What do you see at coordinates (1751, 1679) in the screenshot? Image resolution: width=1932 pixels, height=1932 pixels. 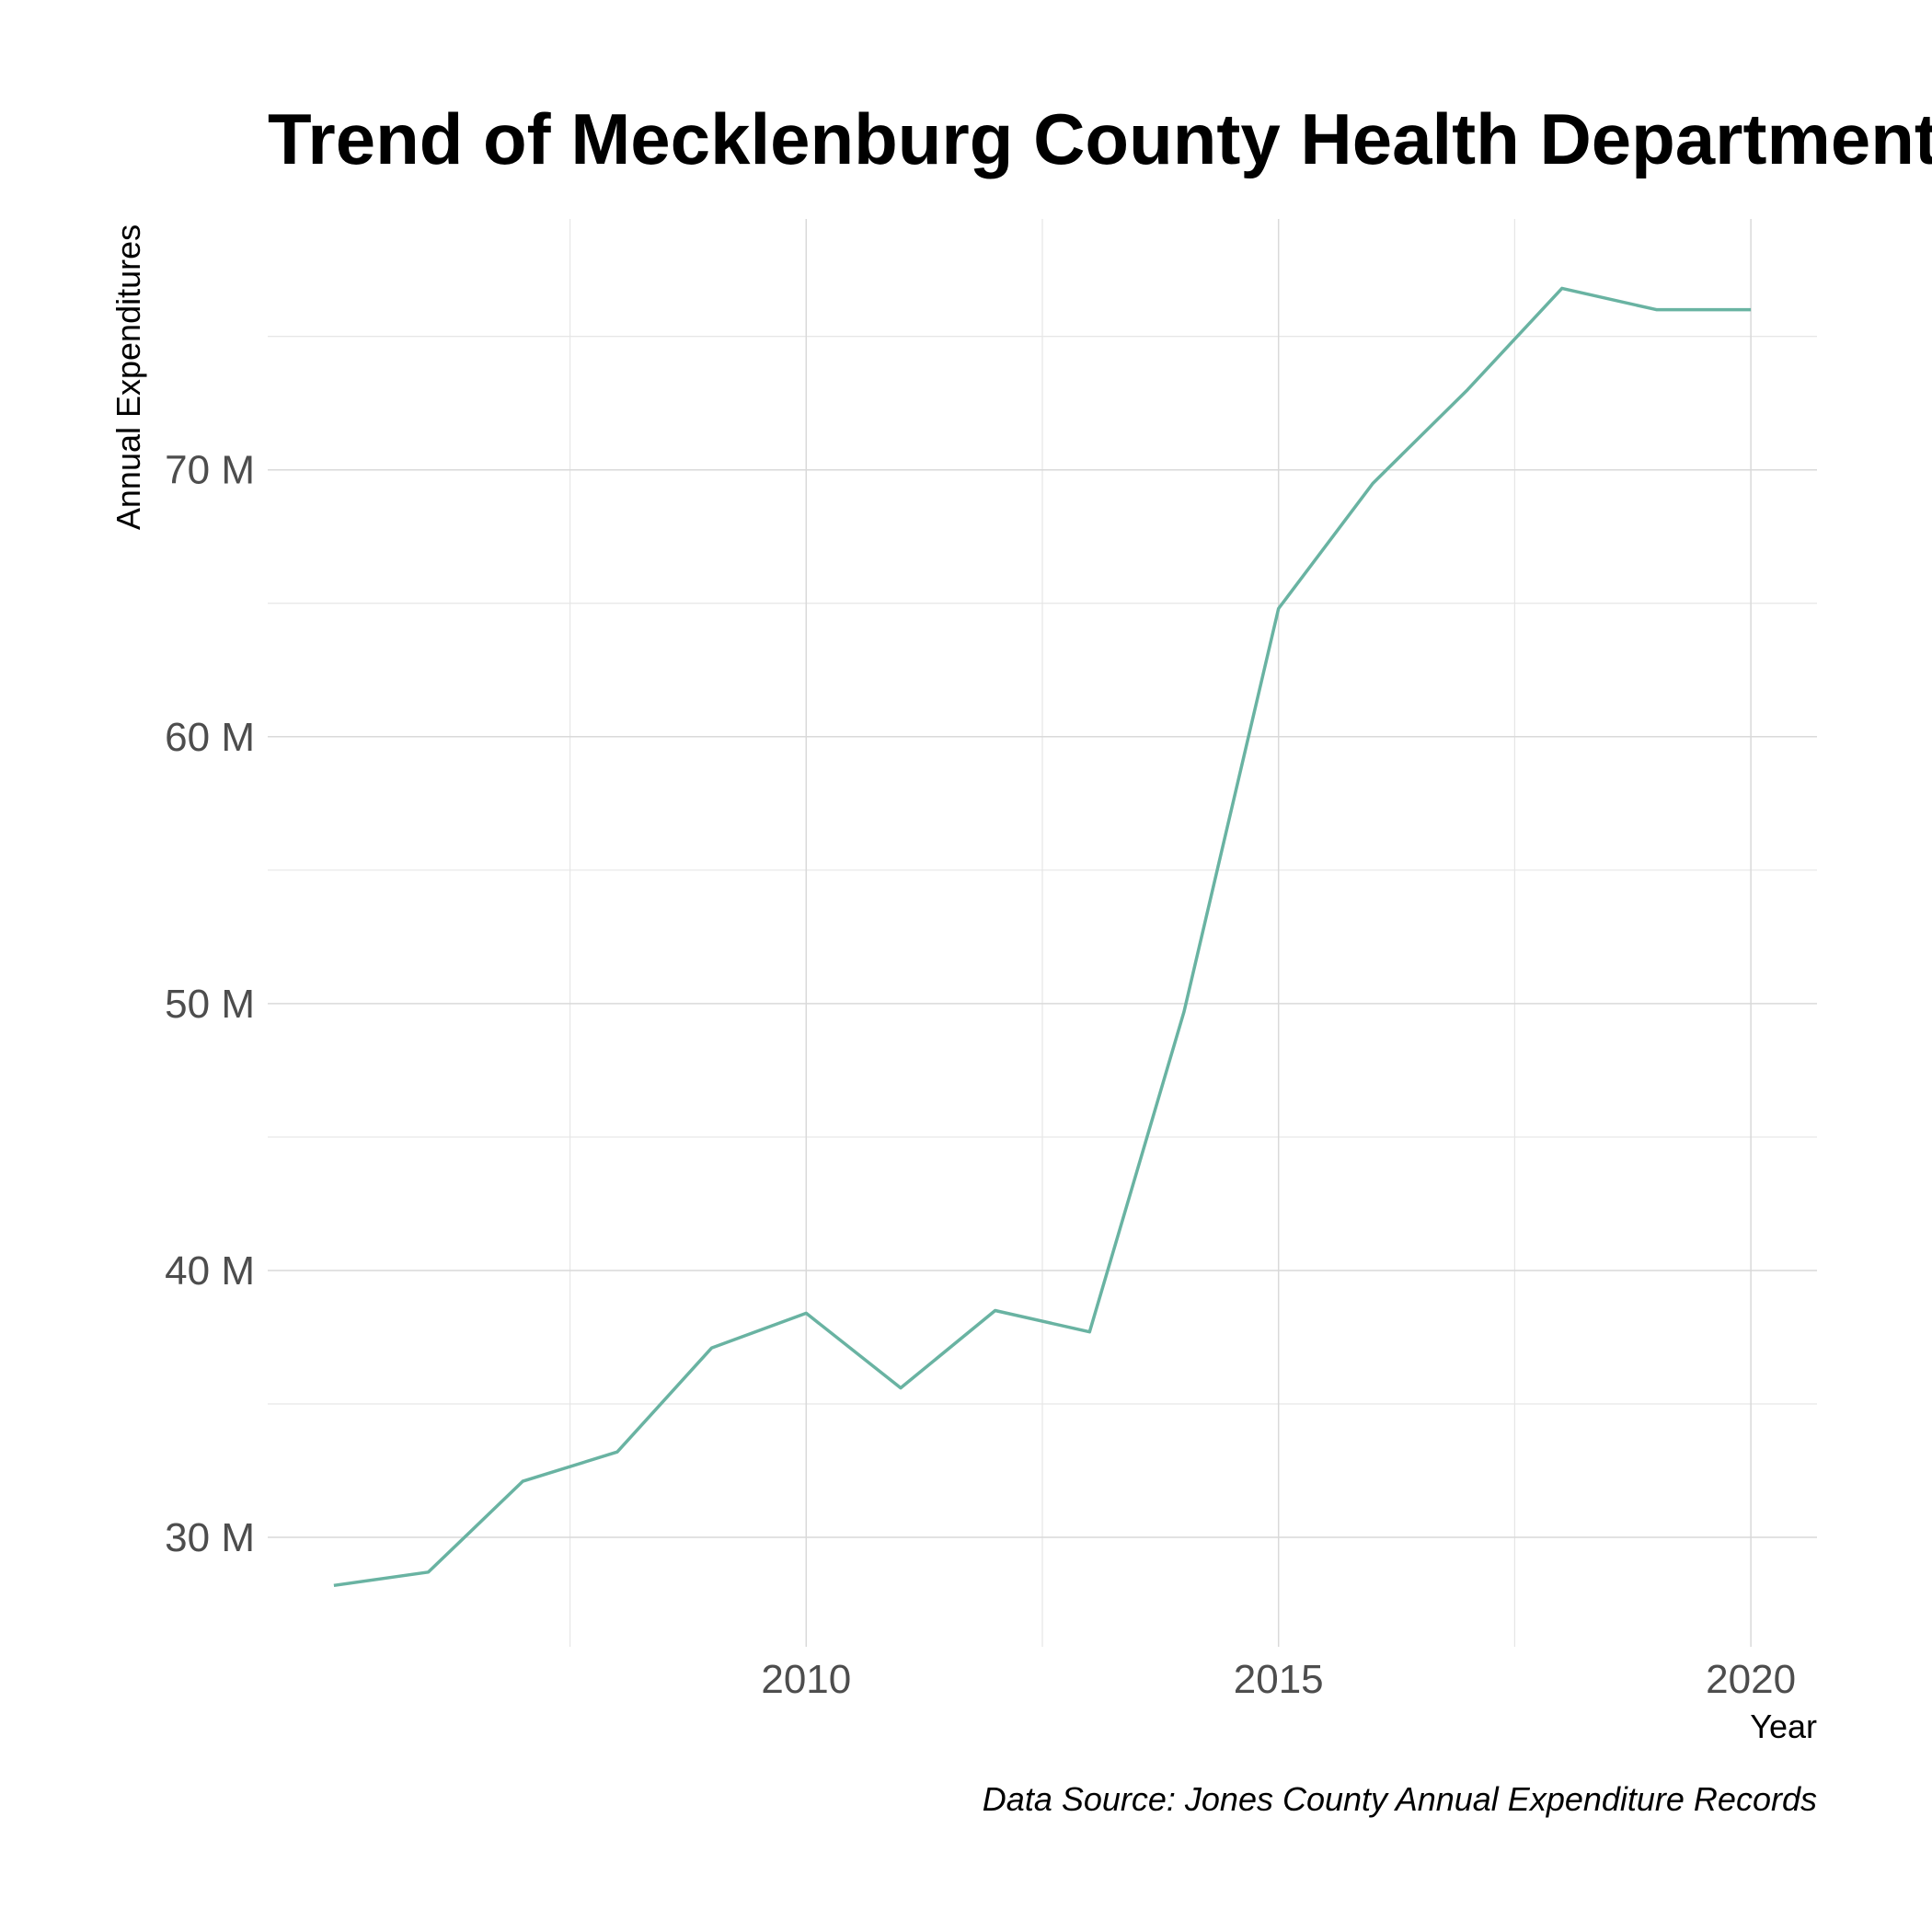 I see `x-tick-label: 2020` at bounding box center [1751, 1679].